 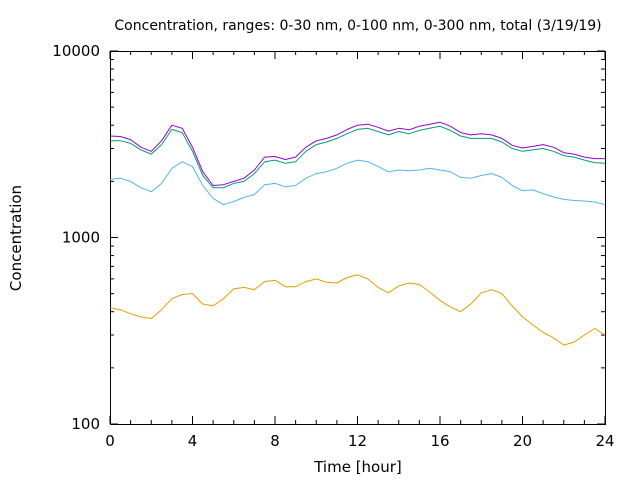 What do you see at coordinates (85, 424) in the screenshot?
I see `y-tick-label: 100` at bounding box center [85, 424].